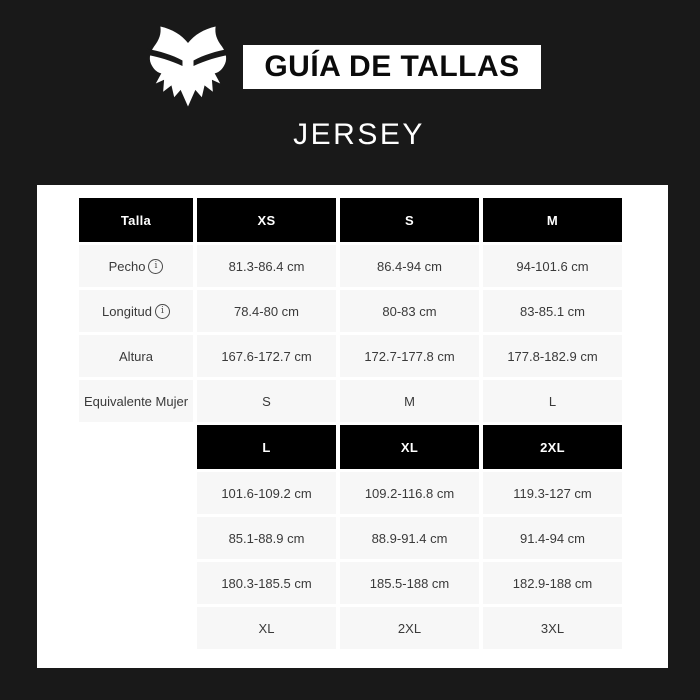  I want to click on row-label-equivalente-mujer: Equivalente Mujer, so click(136, 401).